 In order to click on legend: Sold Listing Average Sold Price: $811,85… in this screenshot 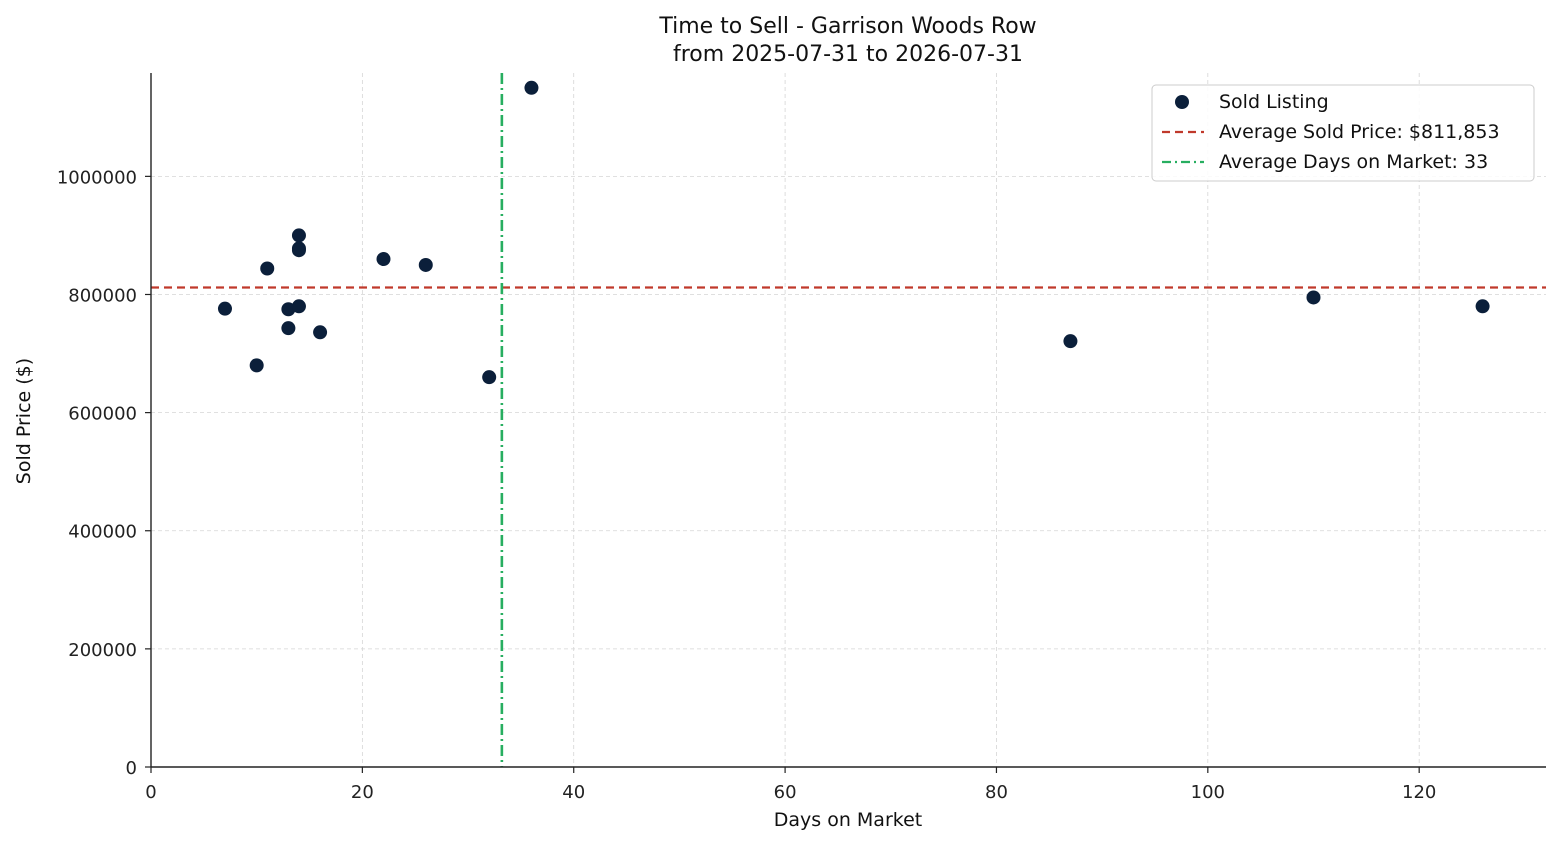, I will do `click(1343, 133)`.